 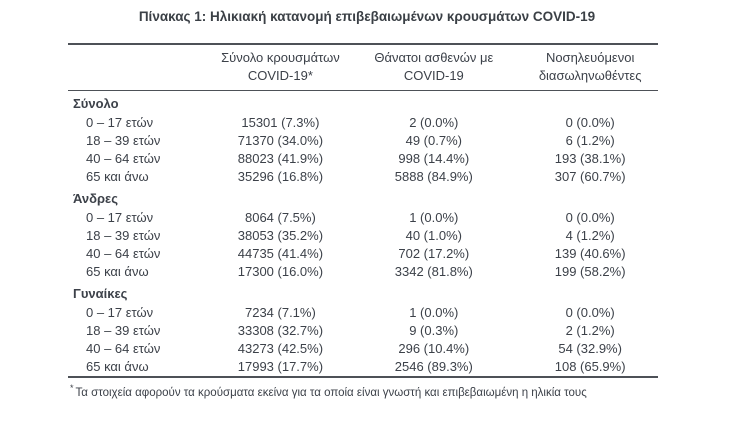 What do you see at coordinates (590, 366) in the screenshot?
I see `intubated-value: 108 (65.9%)` at bounding box center [590, 366].